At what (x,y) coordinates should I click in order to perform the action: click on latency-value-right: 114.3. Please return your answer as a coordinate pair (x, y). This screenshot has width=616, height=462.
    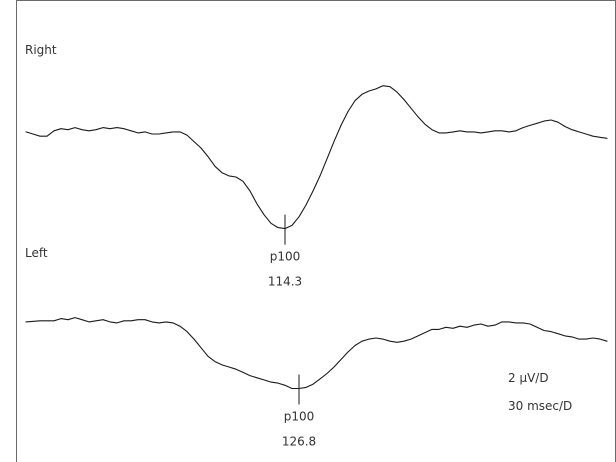
    Looking at the image, I should click on (285, 282).